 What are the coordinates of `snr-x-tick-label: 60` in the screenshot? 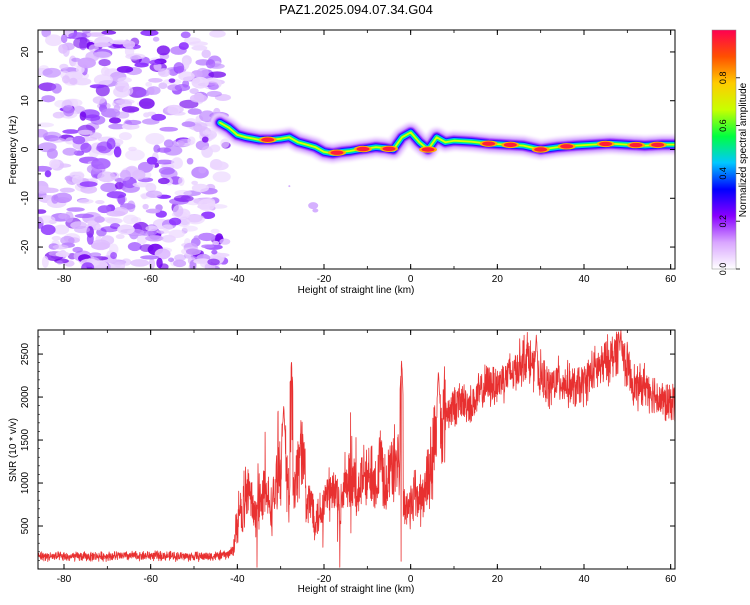 It's located at (671, 579).